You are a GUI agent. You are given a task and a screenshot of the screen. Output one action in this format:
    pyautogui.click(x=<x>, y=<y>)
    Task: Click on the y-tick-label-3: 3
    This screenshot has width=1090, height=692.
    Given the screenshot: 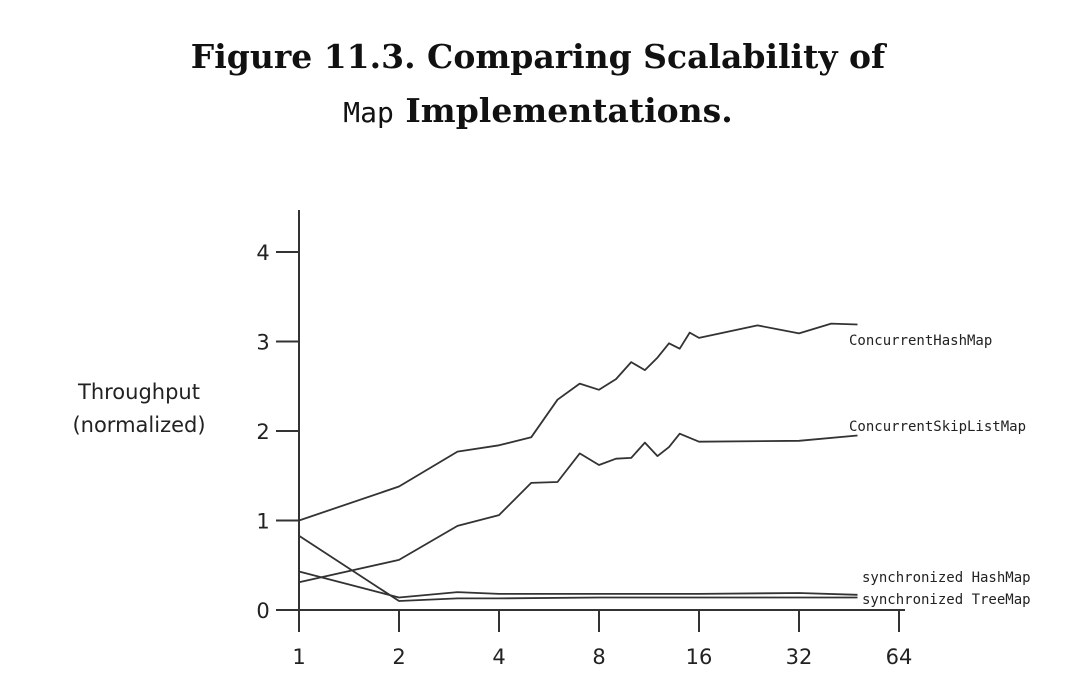 What is the action you would take?
    pyautogui.click(x=262, y=343)
    